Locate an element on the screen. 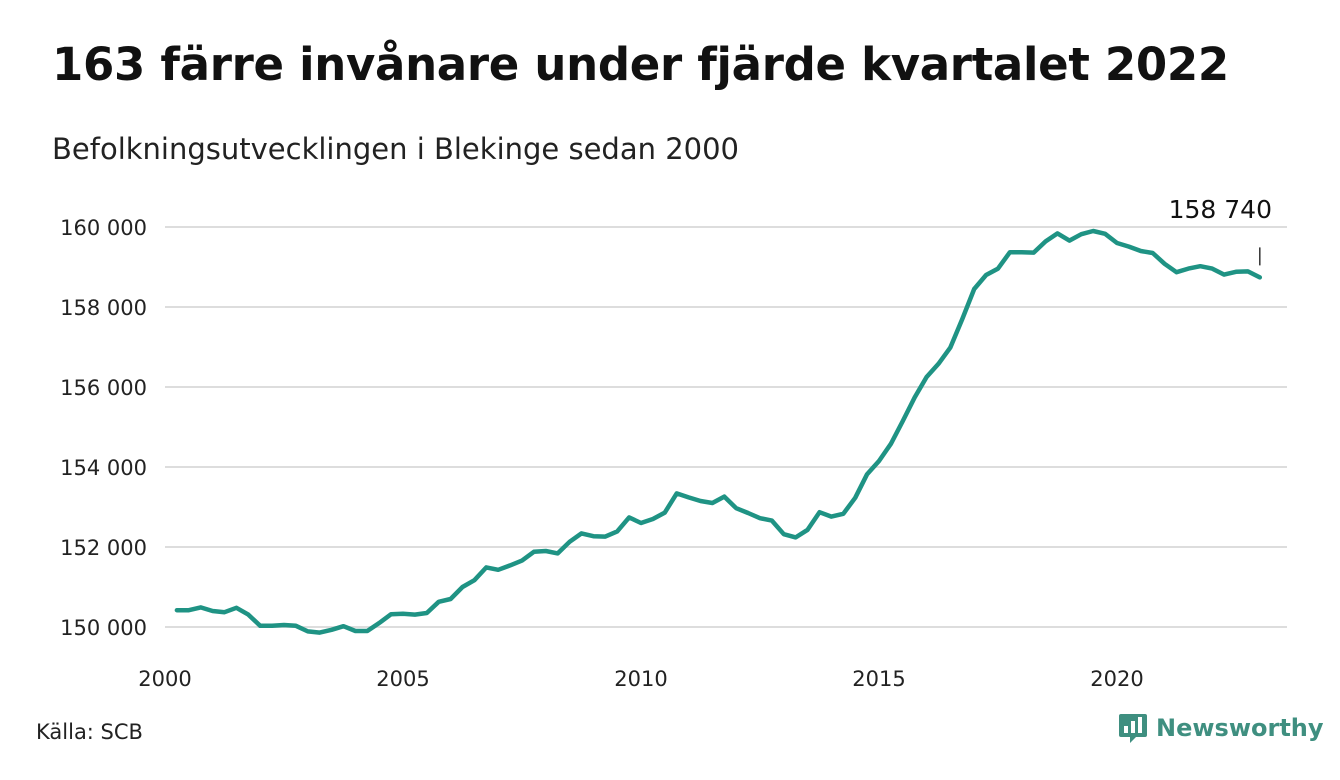 The width and height of the screenshot is (1340, 780). x-tick-label: 2000 is located at coordinates (164, 679).